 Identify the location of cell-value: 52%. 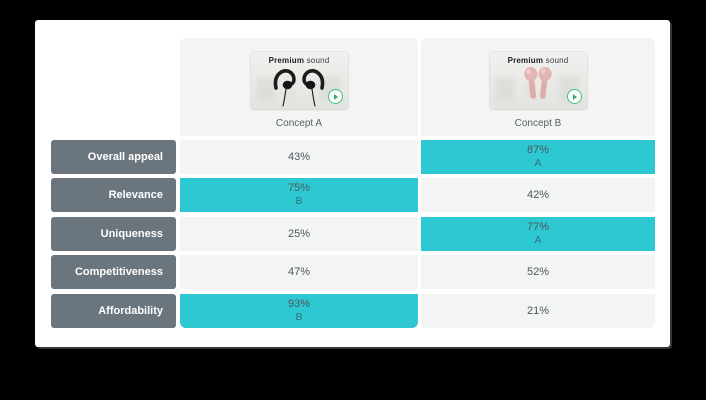
(538, 271).